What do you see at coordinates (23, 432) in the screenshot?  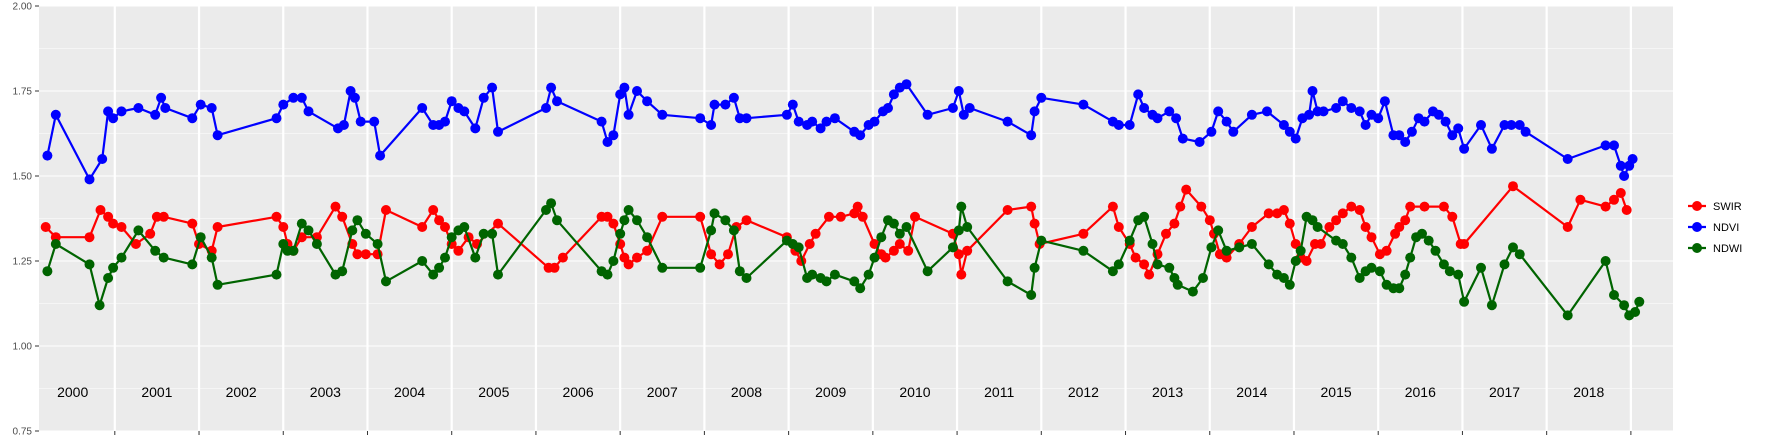 I see `y-tick-label: 0.75` at bounding box center [23, 432].